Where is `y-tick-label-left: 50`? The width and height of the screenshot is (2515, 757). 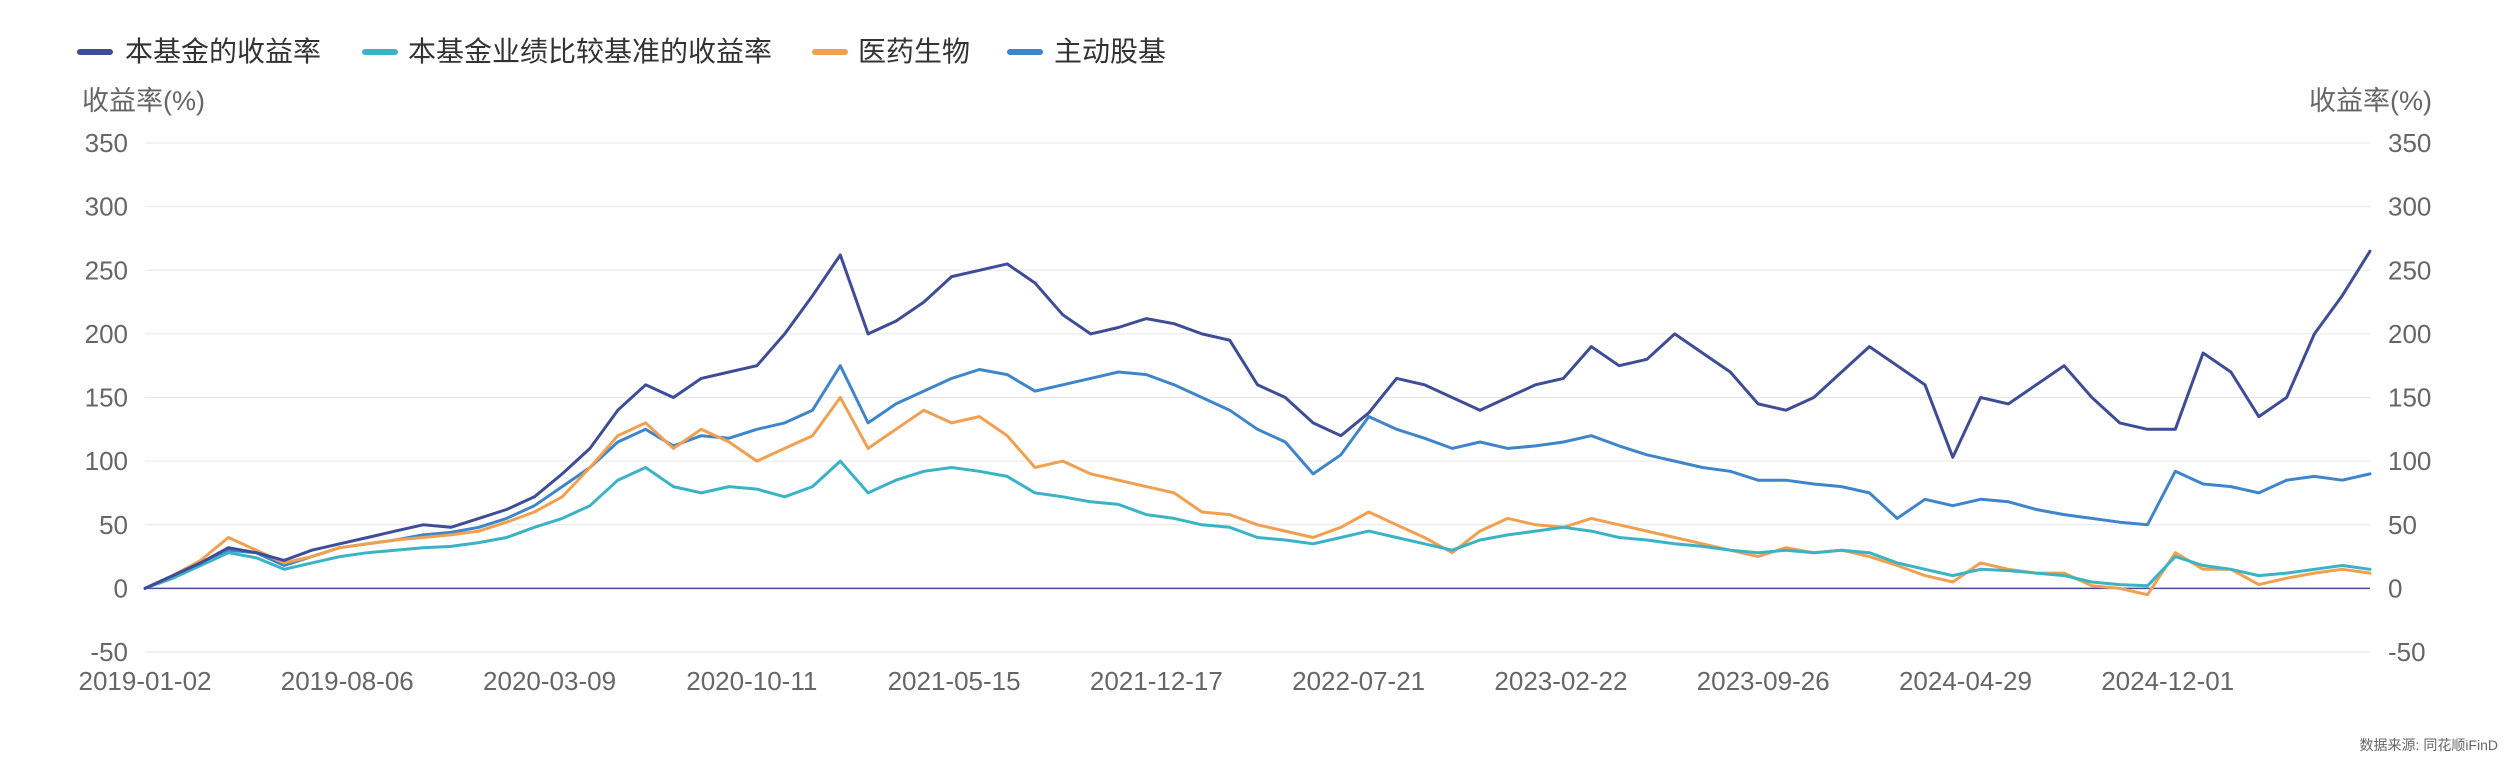 y-tick-label-left: 50 is located at coordinates (113, 525).